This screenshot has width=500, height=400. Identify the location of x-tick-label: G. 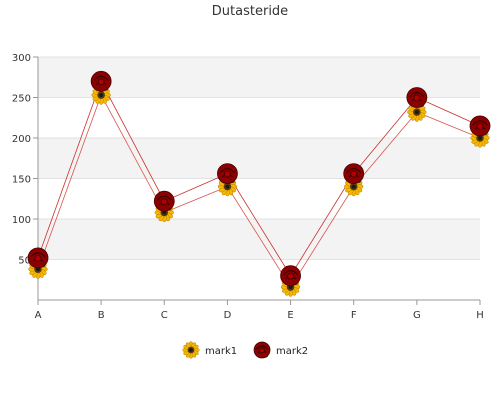
(417, 315).